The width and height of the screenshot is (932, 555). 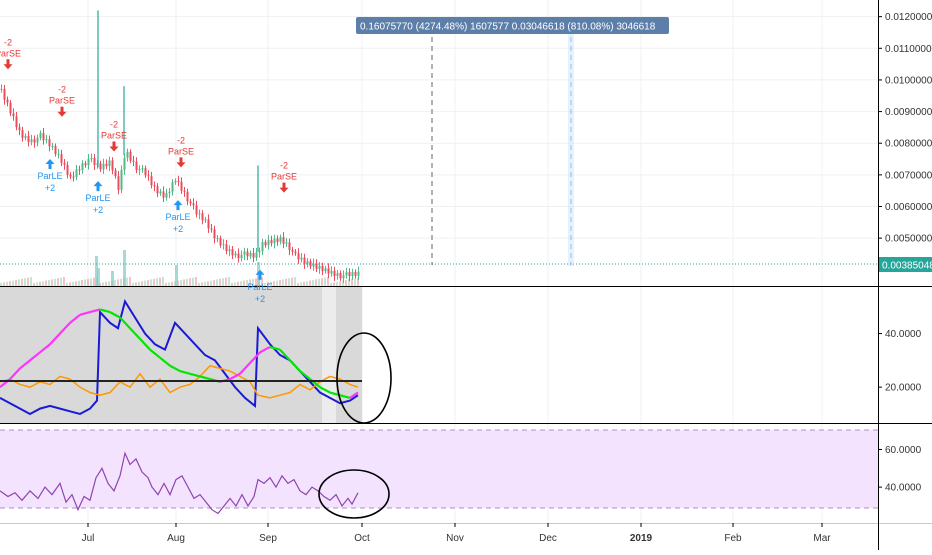 What do you see at coordinates (903, 488) in the screenshot?
I see `rsi-tick-label: 40.0000` at bounding box center [903, 488].